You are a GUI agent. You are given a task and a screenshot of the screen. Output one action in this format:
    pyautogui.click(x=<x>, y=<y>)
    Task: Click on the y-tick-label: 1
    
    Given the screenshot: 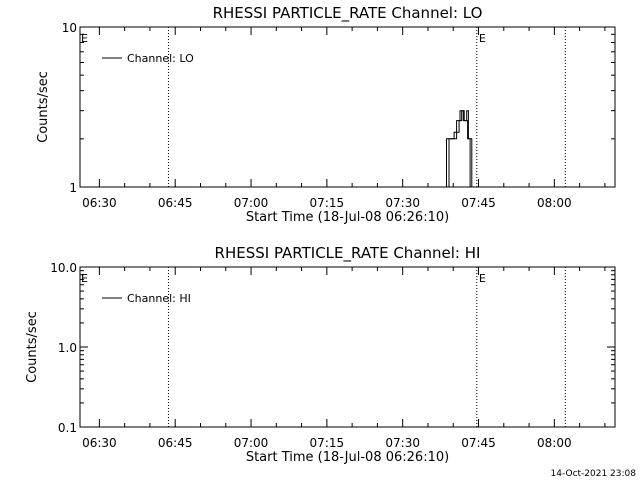 What is the action you would take?
    pyautogui.click(x=73, y=188)
    